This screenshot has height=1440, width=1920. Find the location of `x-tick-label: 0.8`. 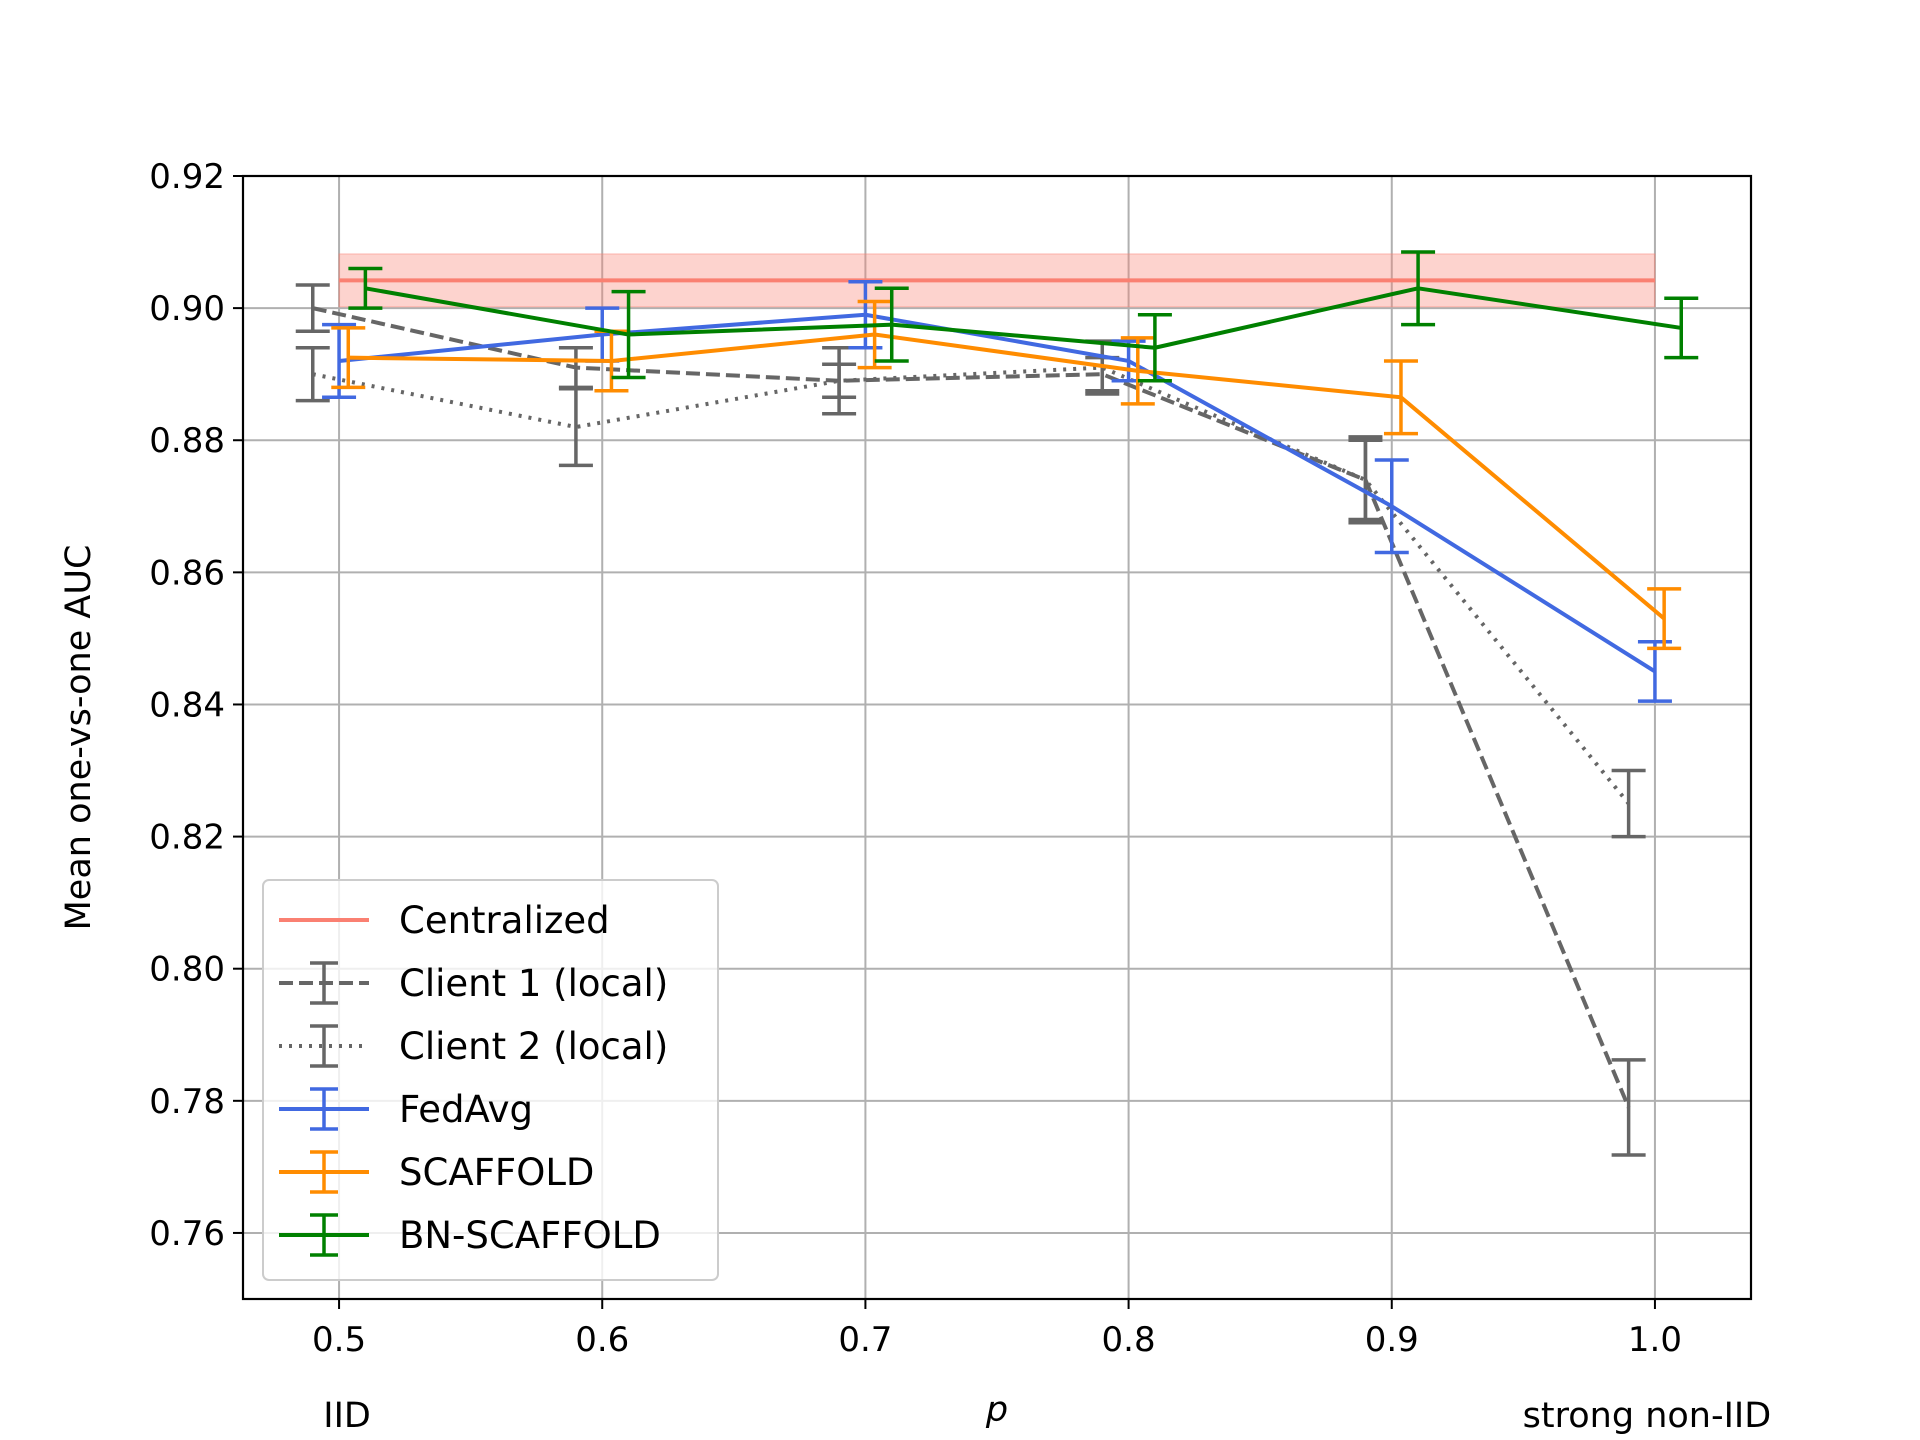

x-tick-label: 0.8 is located at coordinates (1129, 1340).